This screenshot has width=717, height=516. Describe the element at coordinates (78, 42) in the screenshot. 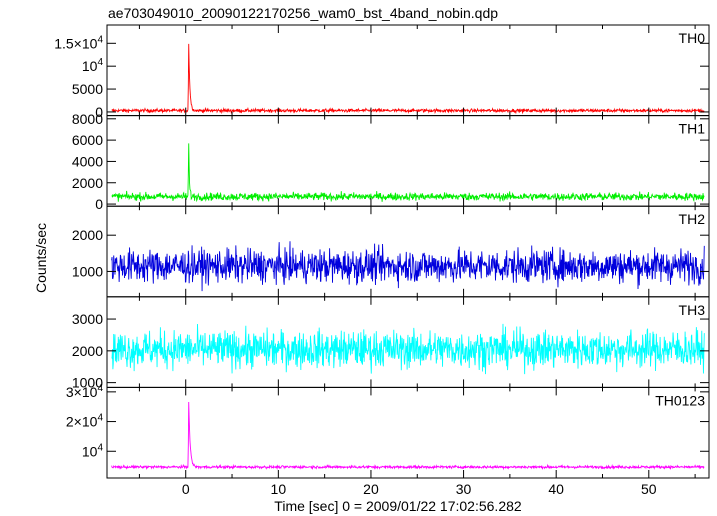

I see `y-tick-label: 1.5×10⁴` at that location.